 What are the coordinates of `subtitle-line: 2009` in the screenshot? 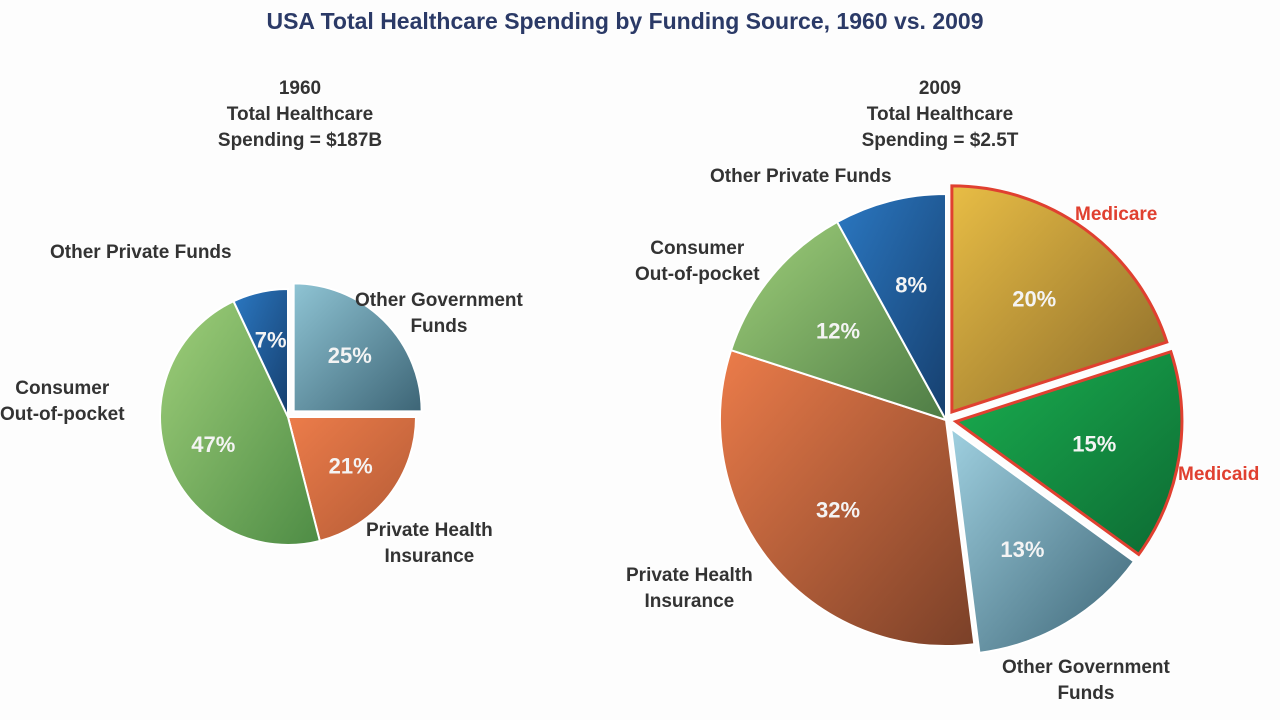 It's located at (940, 88).